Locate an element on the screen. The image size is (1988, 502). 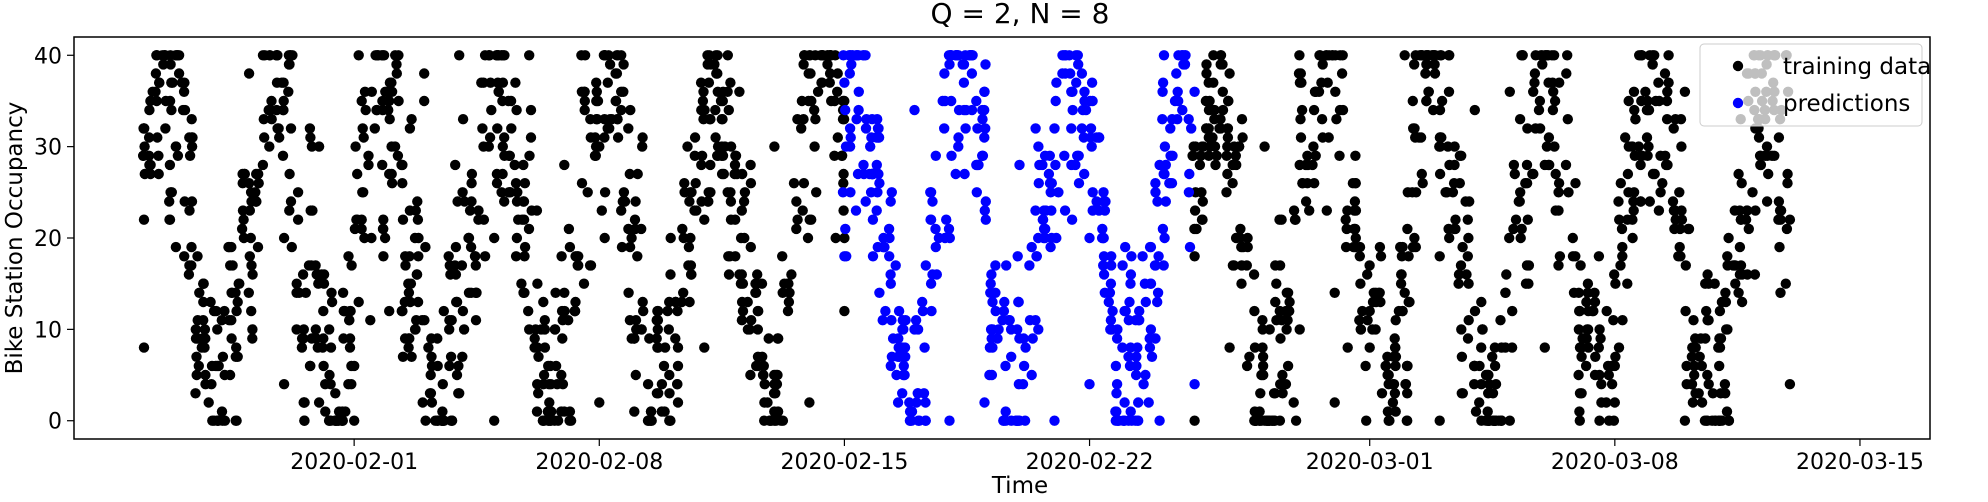
y-tick-label: 40 is located at coordinates (48, 56).